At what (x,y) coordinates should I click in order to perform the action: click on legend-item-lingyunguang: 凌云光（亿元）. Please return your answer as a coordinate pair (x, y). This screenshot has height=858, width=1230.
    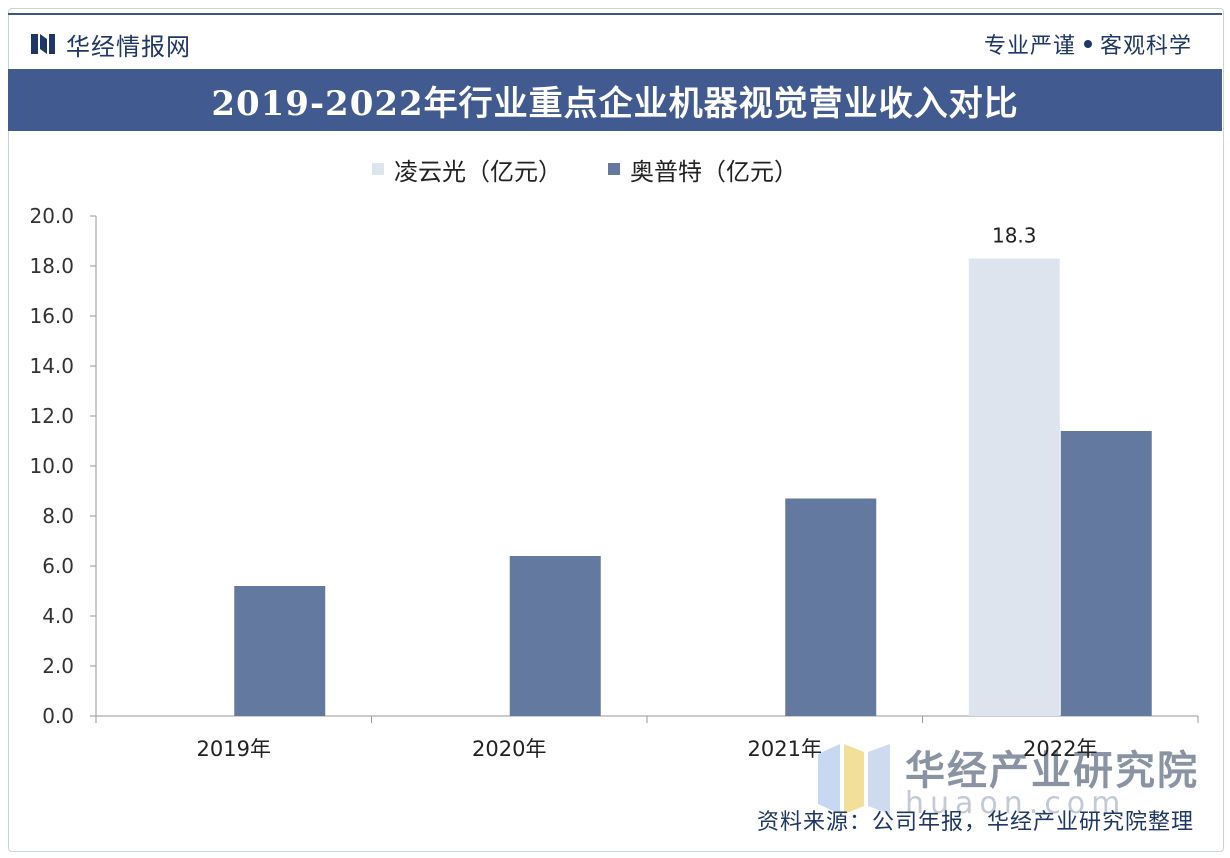
    Looking at the image, I should click on (467, 169).